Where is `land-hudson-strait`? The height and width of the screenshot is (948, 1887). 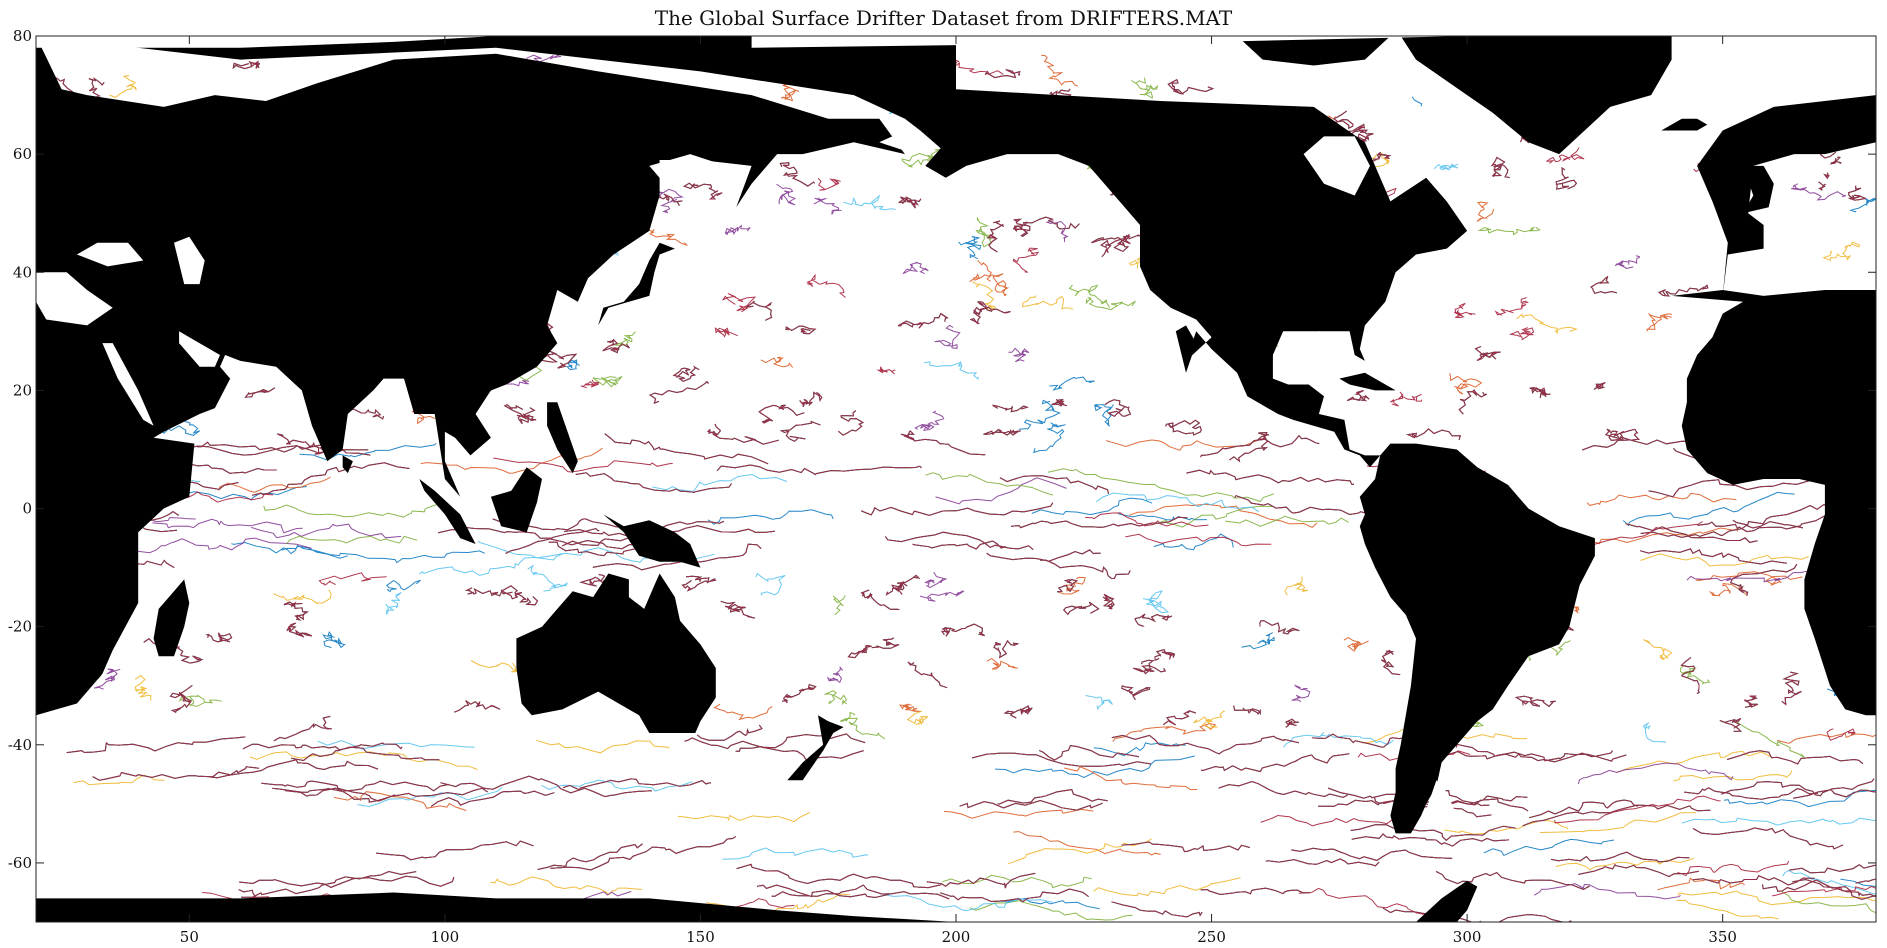
land-hudson-strait is located at coordinates (1403, 151).